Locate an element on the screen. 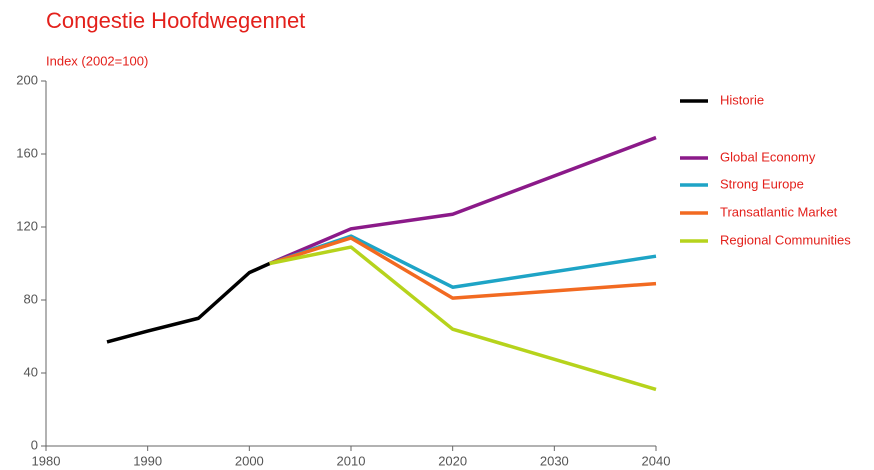 The width and height of the screenshot is (874, 470). y-tick-label: 120 is located at coordinates (27, 225).